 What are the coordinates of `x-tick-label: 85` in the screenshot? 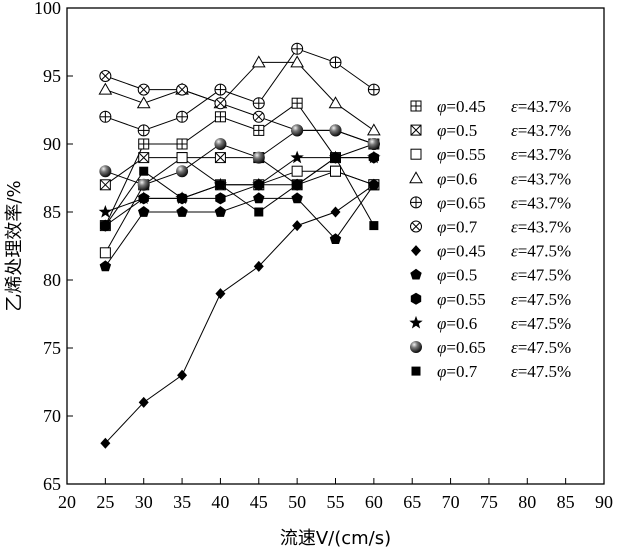 It's located at (566, 502).